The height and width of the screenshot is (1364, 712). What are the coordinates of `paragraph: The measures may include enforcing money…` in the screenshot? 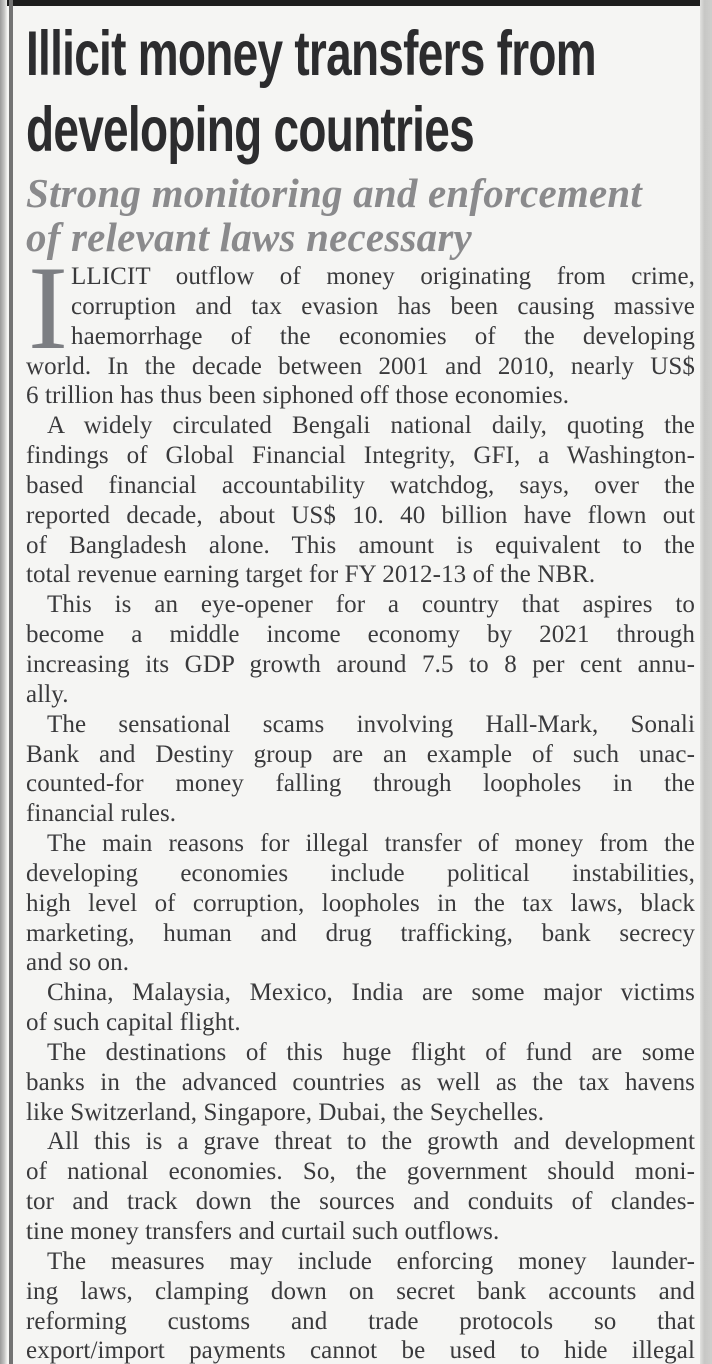 It's located at (360, 1305).